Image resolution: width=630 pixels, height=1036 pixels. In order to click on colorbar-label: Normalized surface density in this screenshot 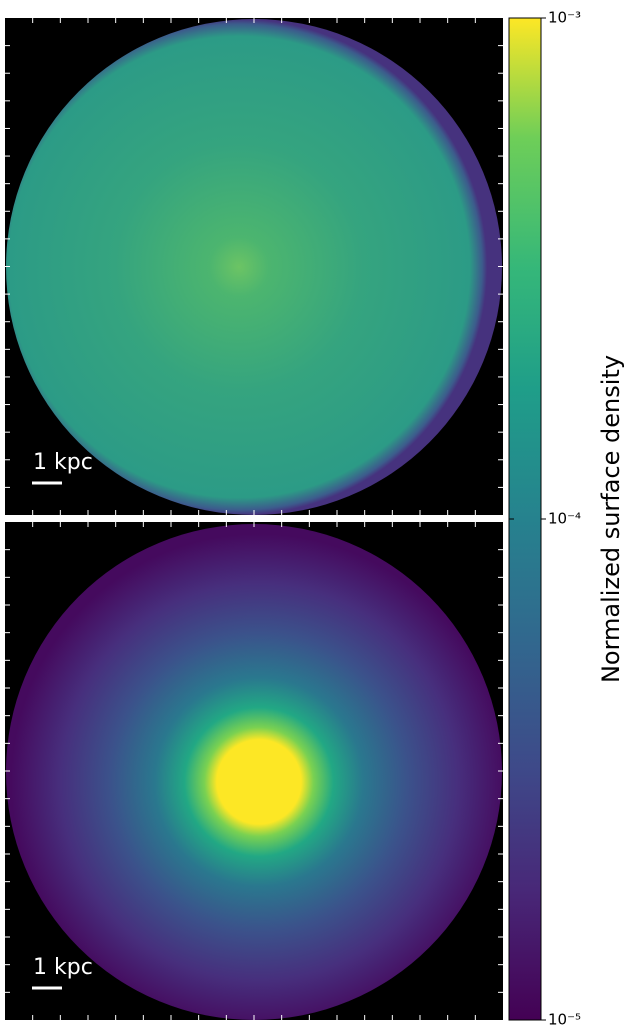, I will do `click(611, 519)`.